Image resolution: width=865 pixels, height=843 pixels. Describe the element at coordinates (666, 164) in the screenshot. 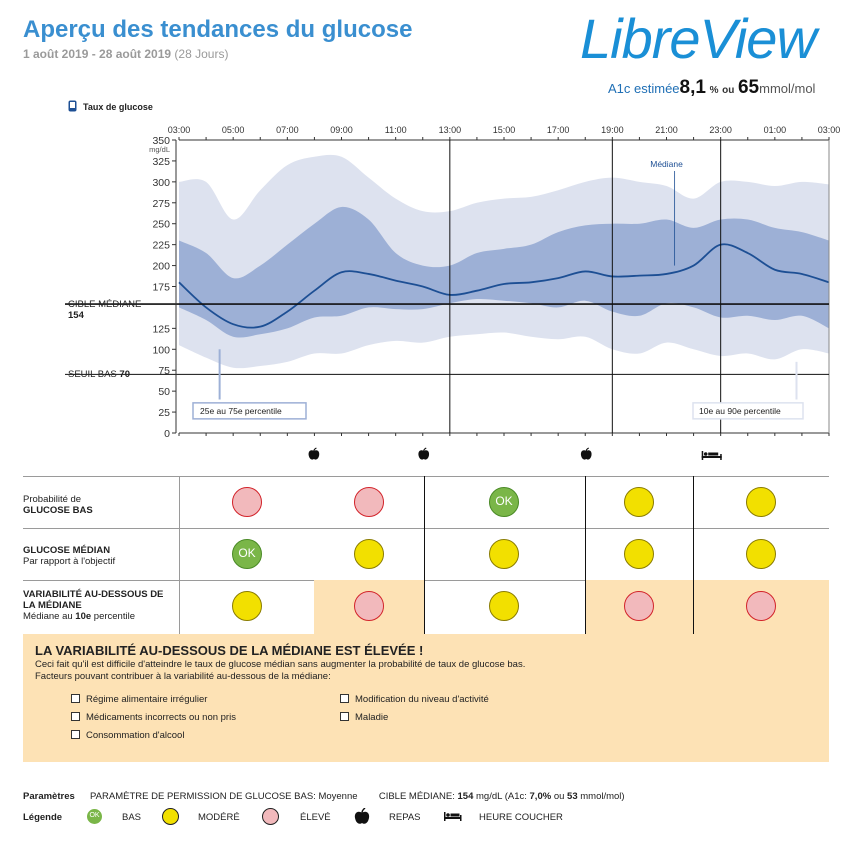

I see `median-label: Médiane` at that location.